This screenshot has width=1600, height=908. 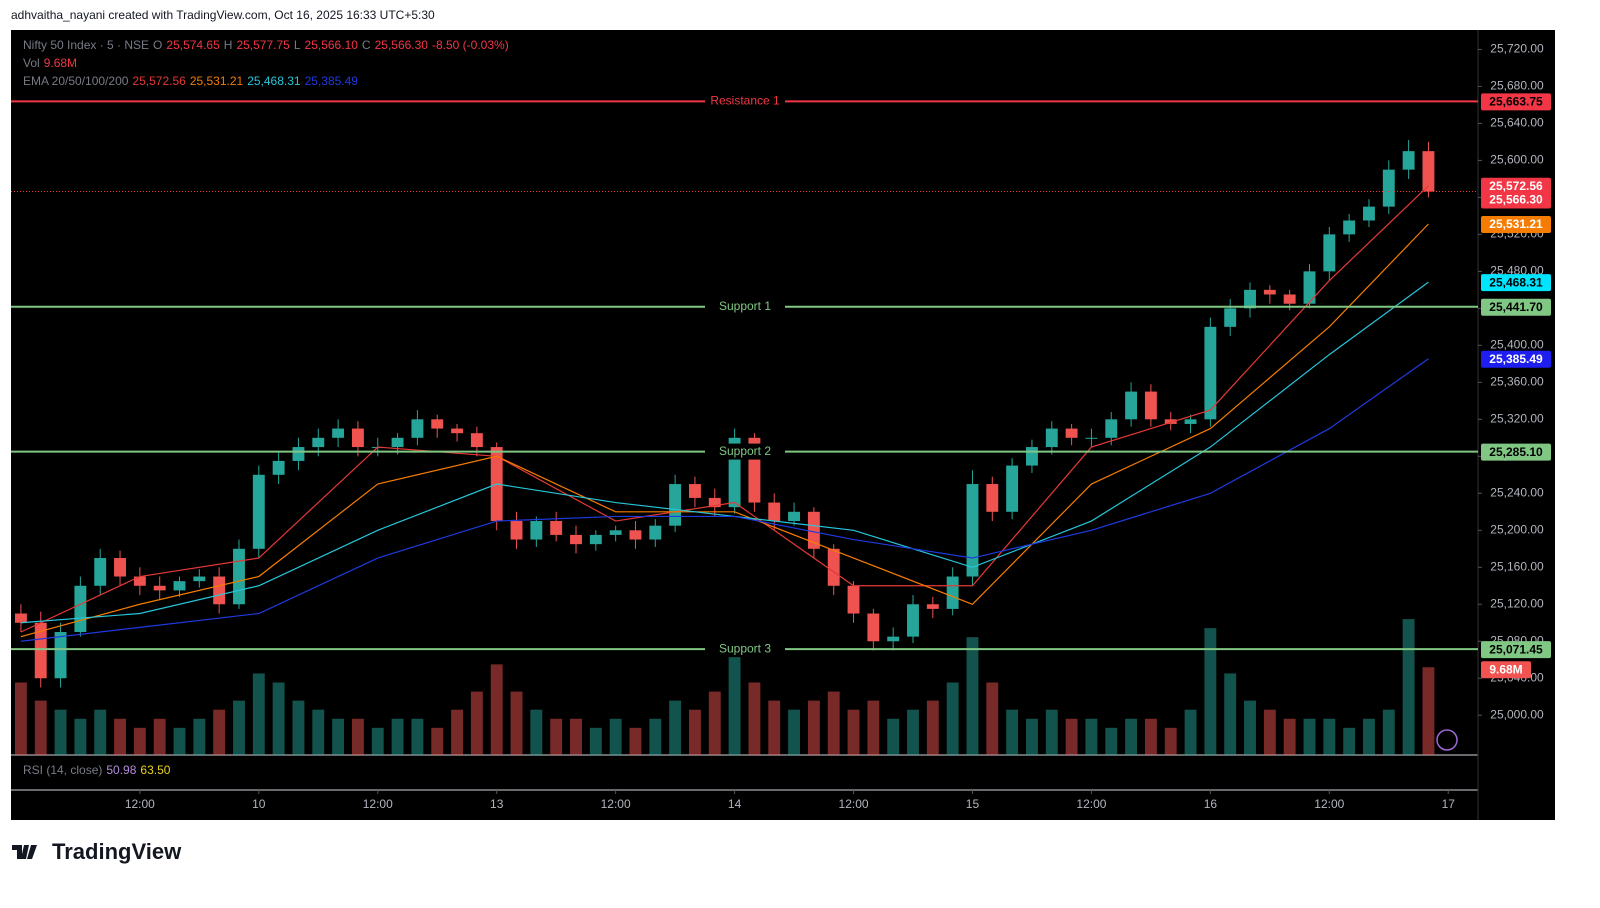 I want to click on y-tick-label: 25,680.00, so click(x=1517, y=86).